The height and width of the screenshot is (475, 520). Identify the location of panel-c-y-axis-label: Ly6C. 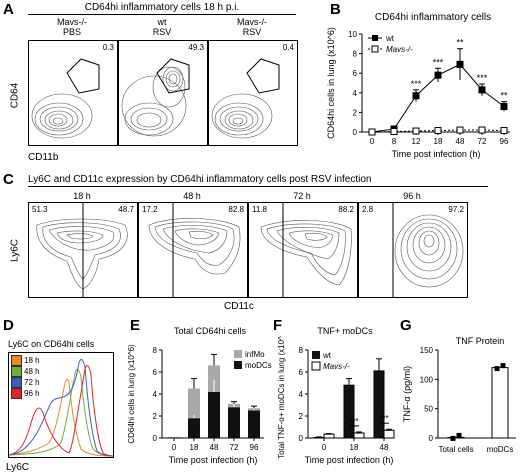
(15, 250).